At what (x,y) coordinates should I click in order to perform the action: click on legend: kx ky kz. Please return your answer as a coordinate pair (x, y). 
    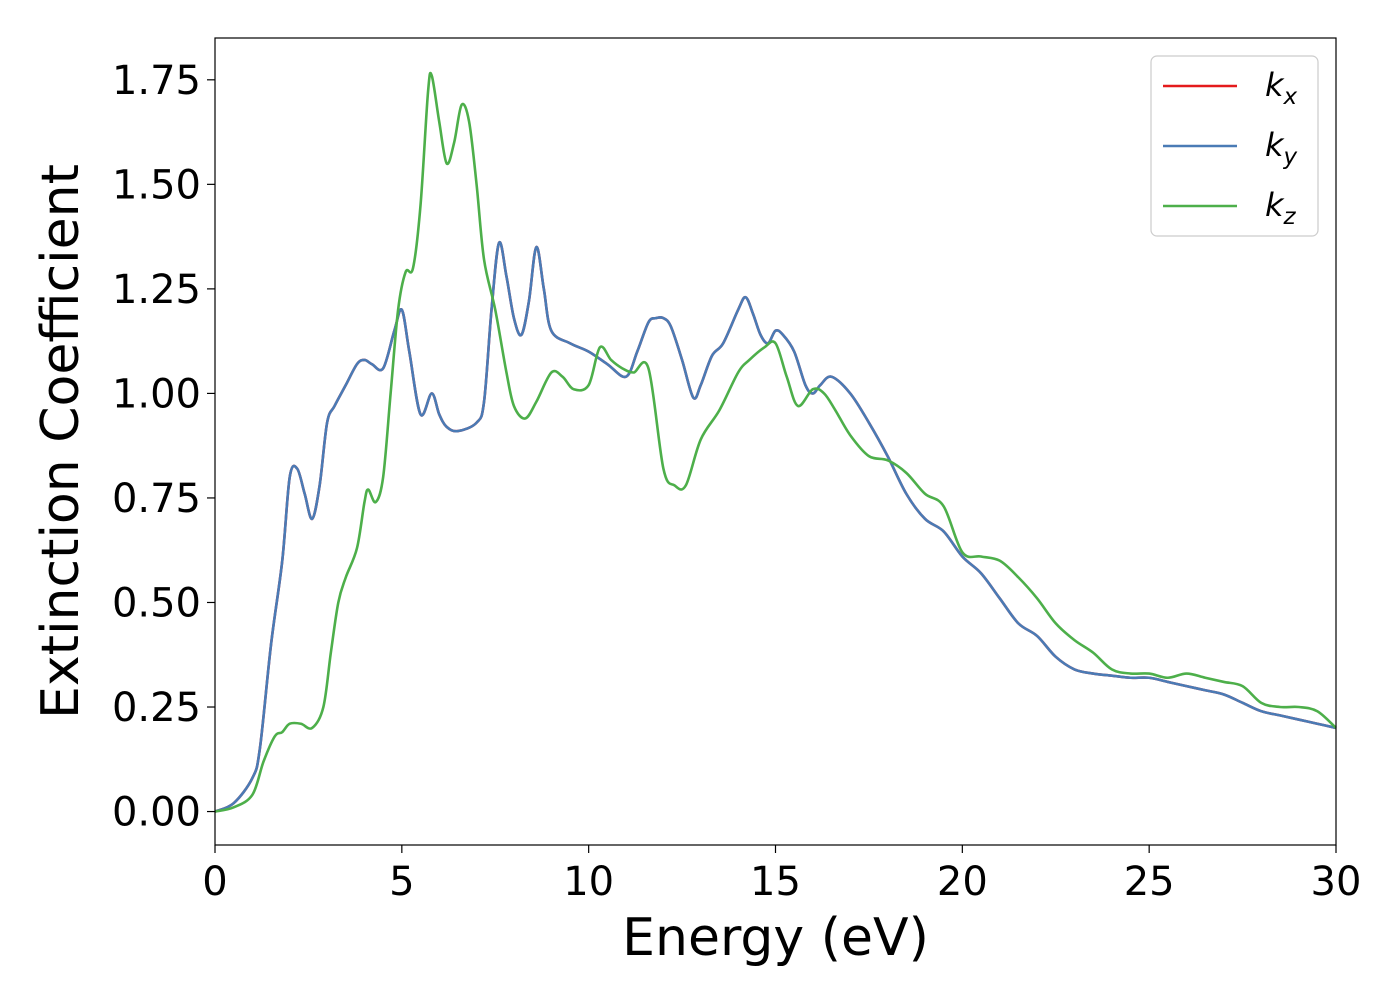
    Looking at the image, I should click on (1234, 146).